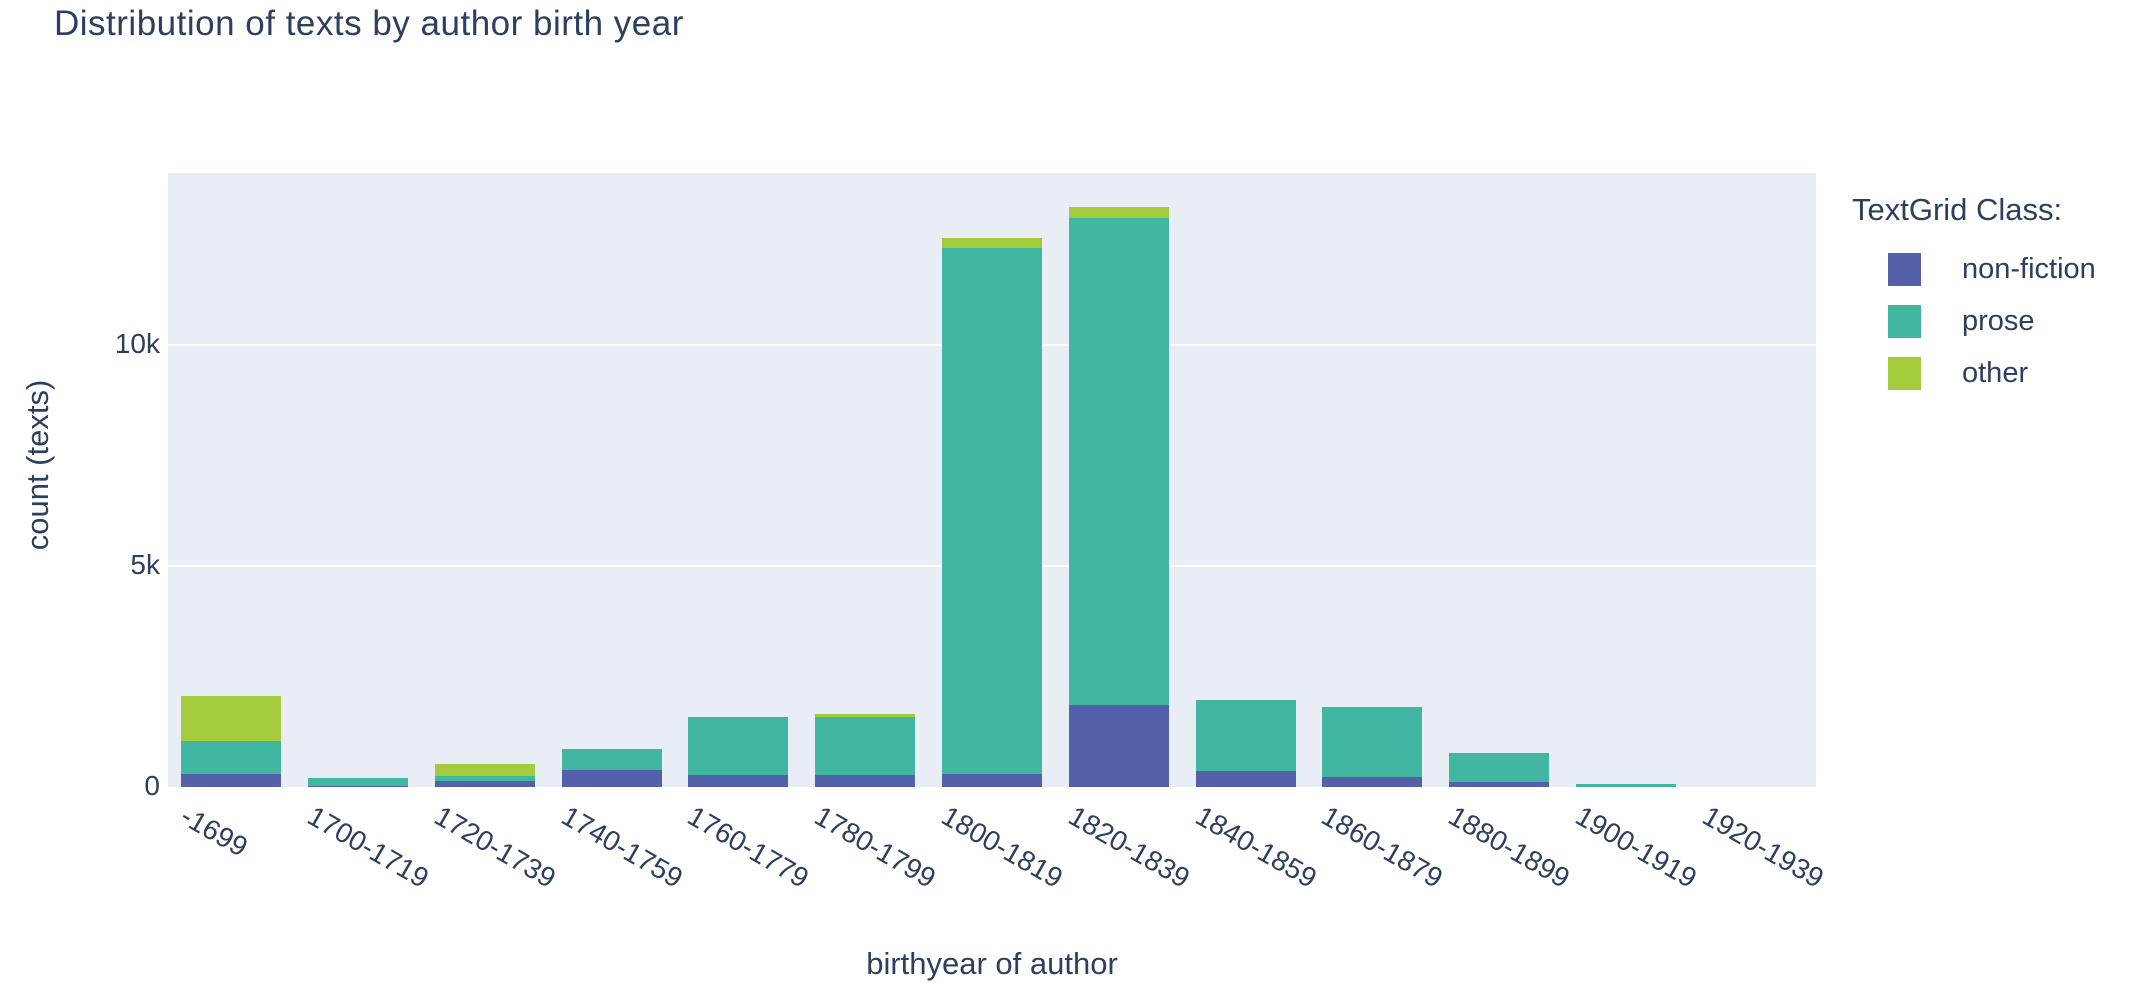 The height and width of the screenshot is (1000, 2152). Describe the element at coordinates (214, 831) in the screenshot. I see `x-tick-label--1699: -1699` at that location.